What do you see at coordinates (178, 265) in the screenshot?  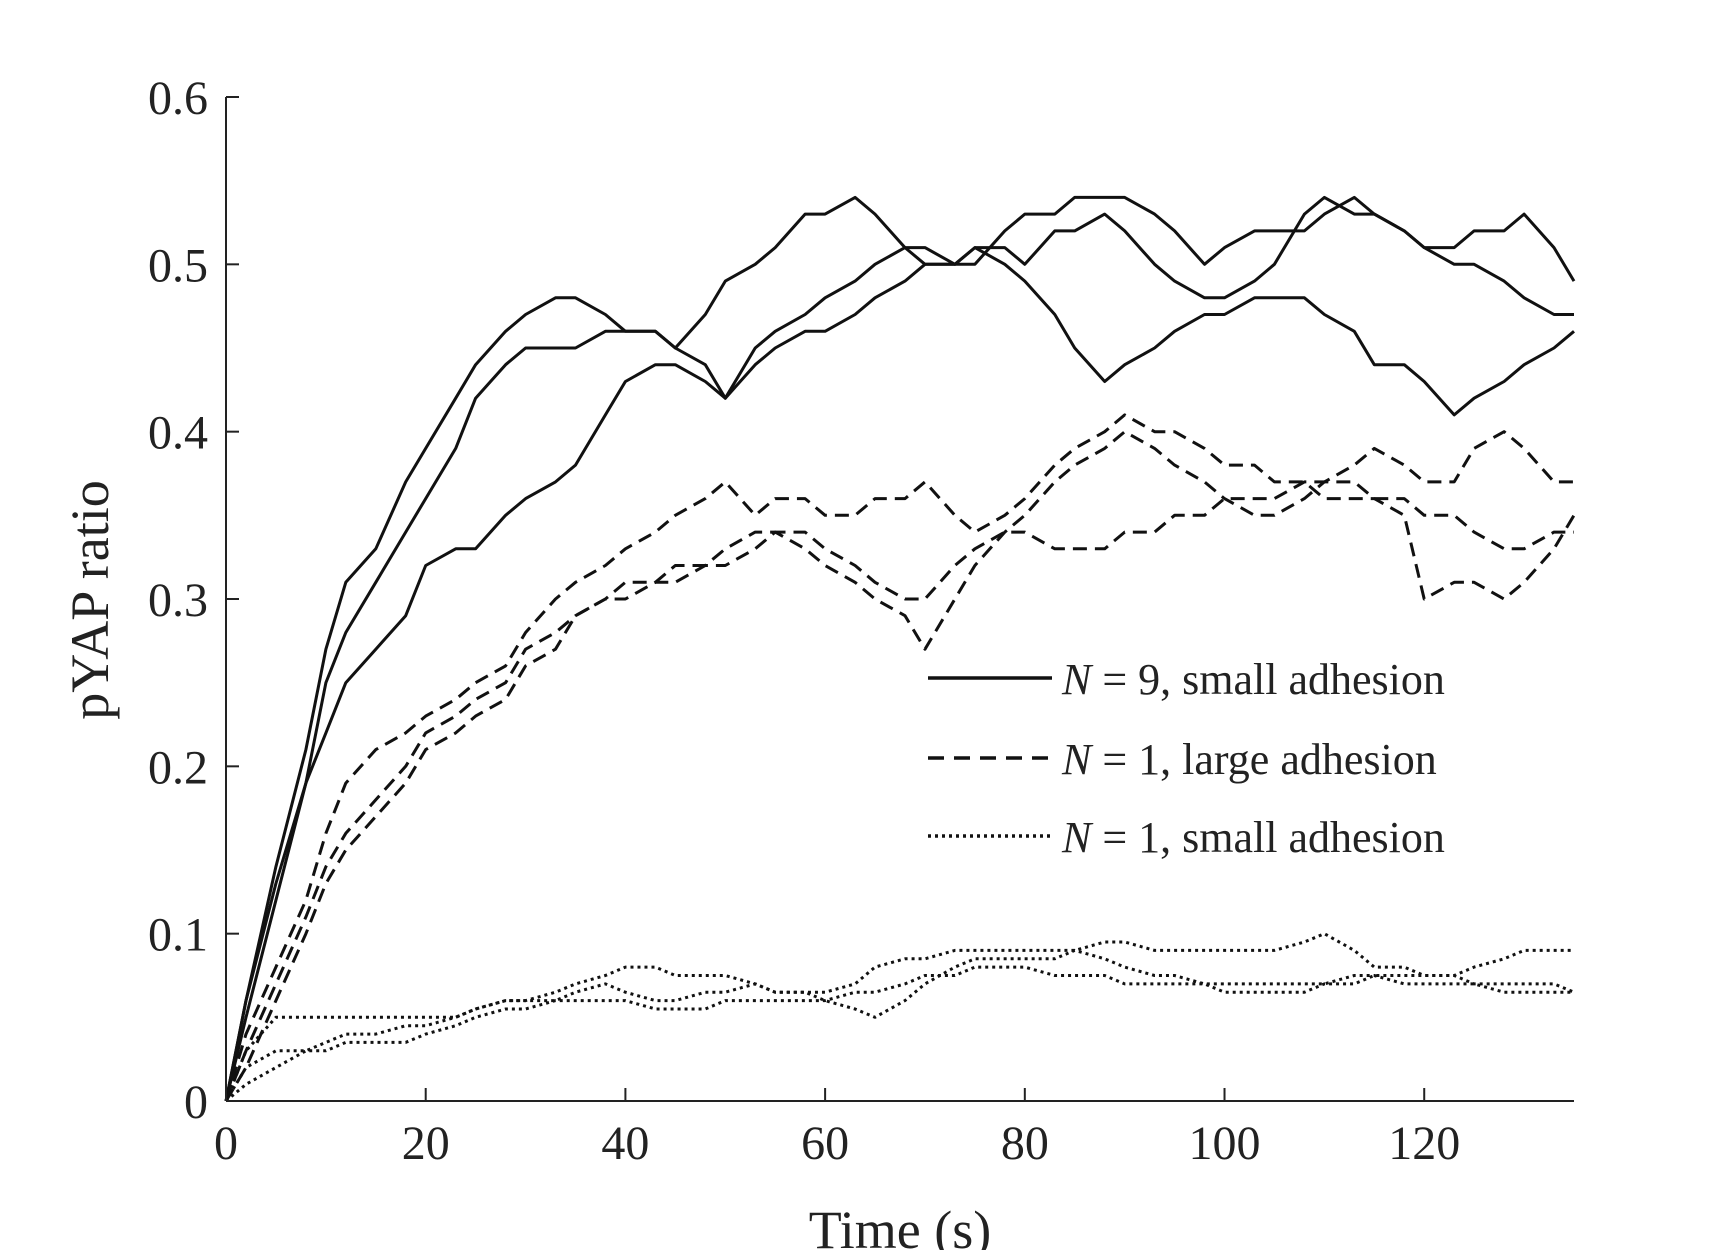 I see `y-tick-label: 0.5` at bounding box center [178, 265].